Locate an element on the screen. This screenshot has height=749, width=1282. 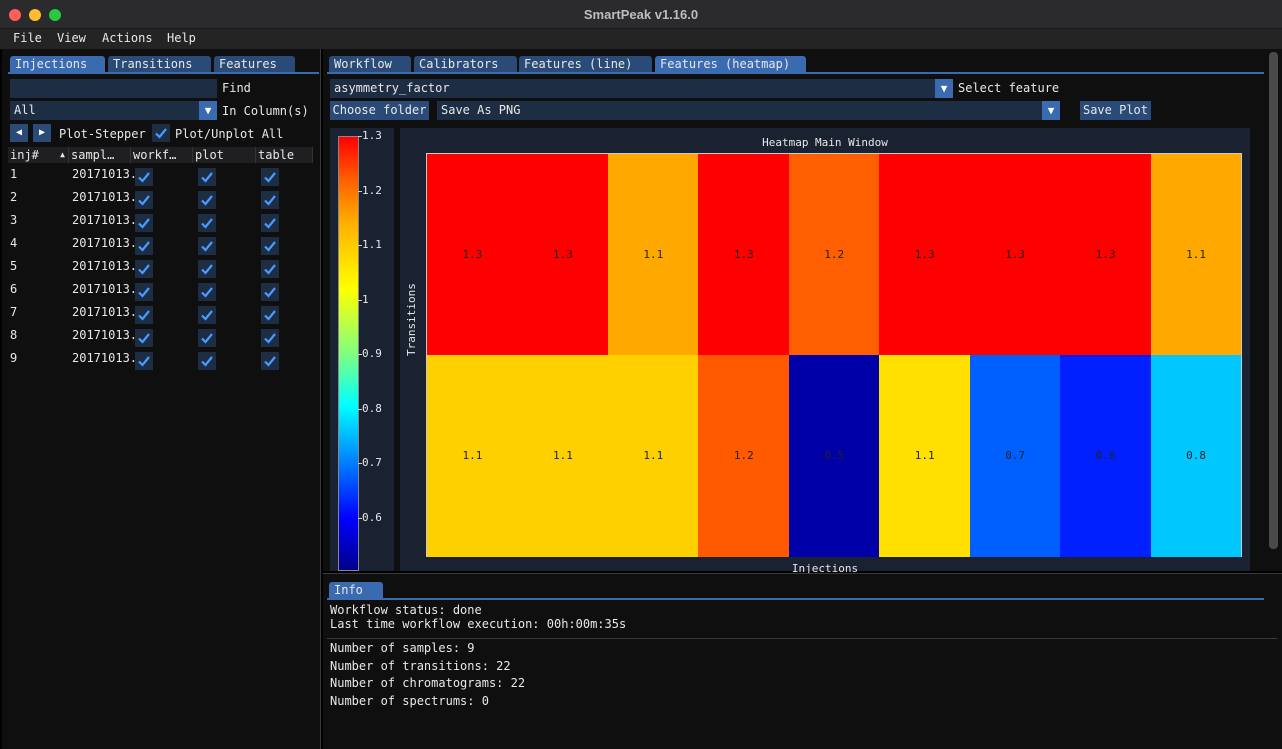
vertical-scrollbar is located at coordinates (1273, 300).